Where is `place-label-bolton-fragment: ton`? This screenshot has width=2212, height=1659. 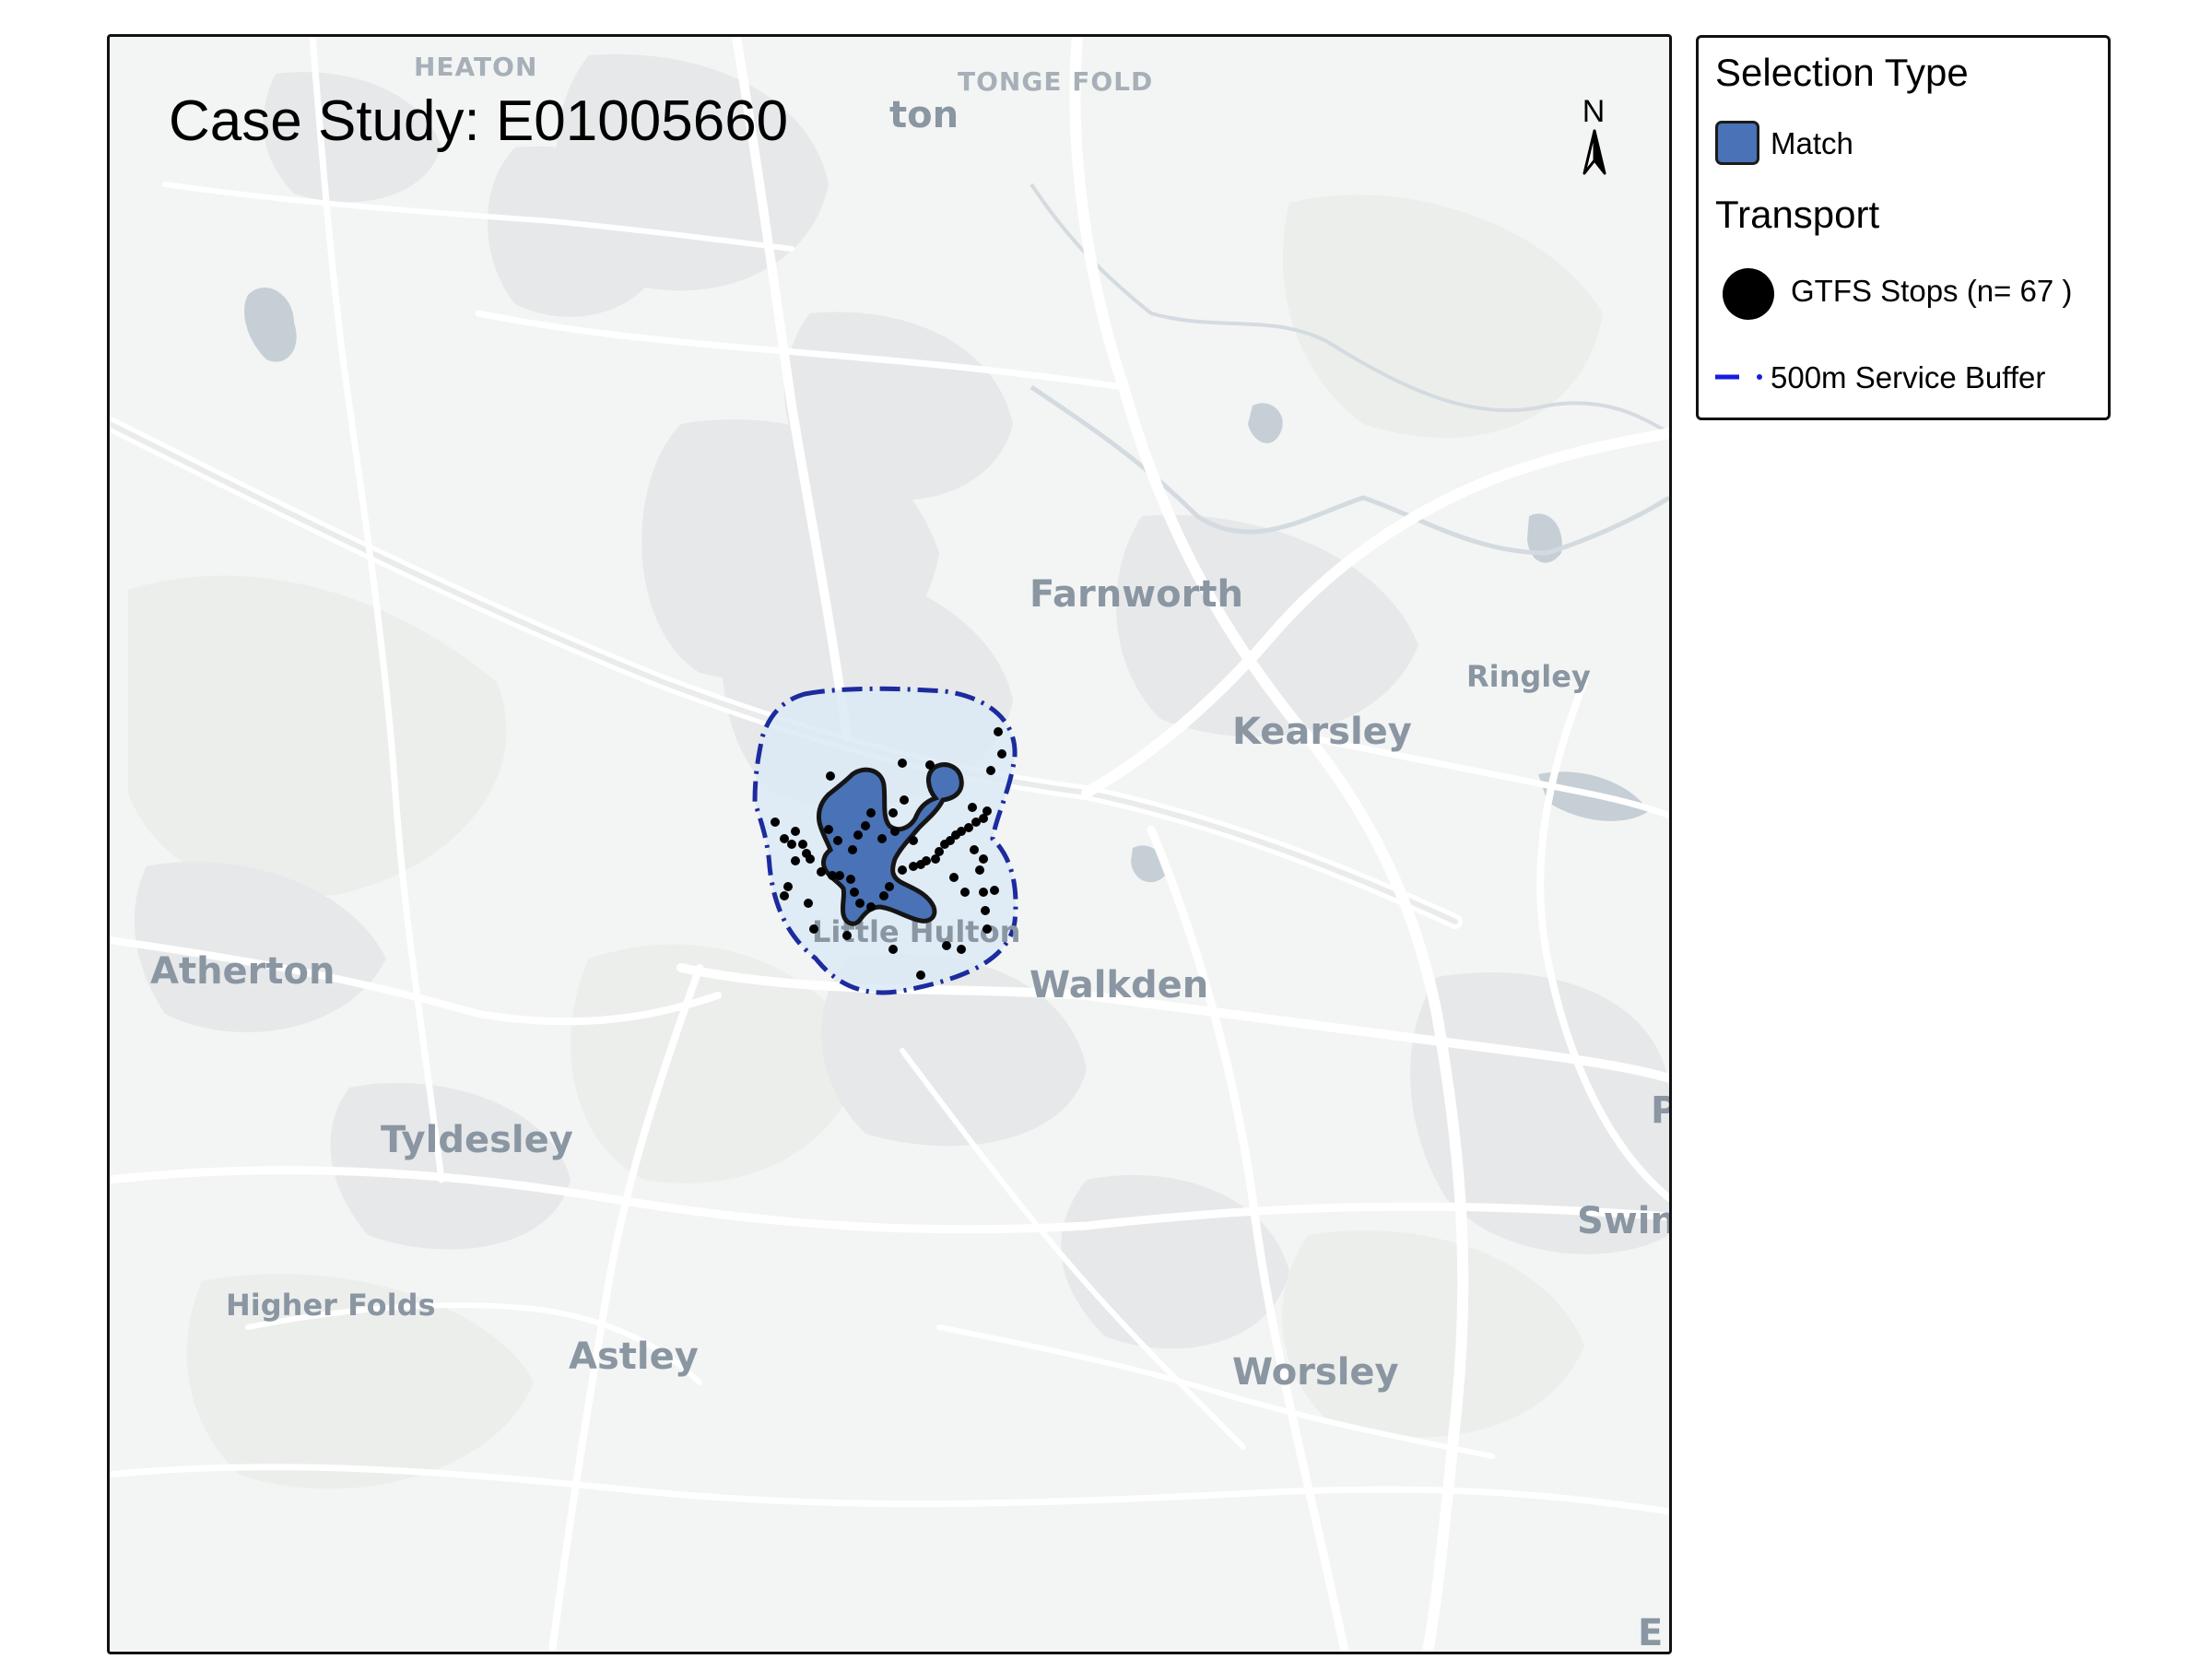 place-label-bolton-fragment: ton is located at coordinates (924, 115).